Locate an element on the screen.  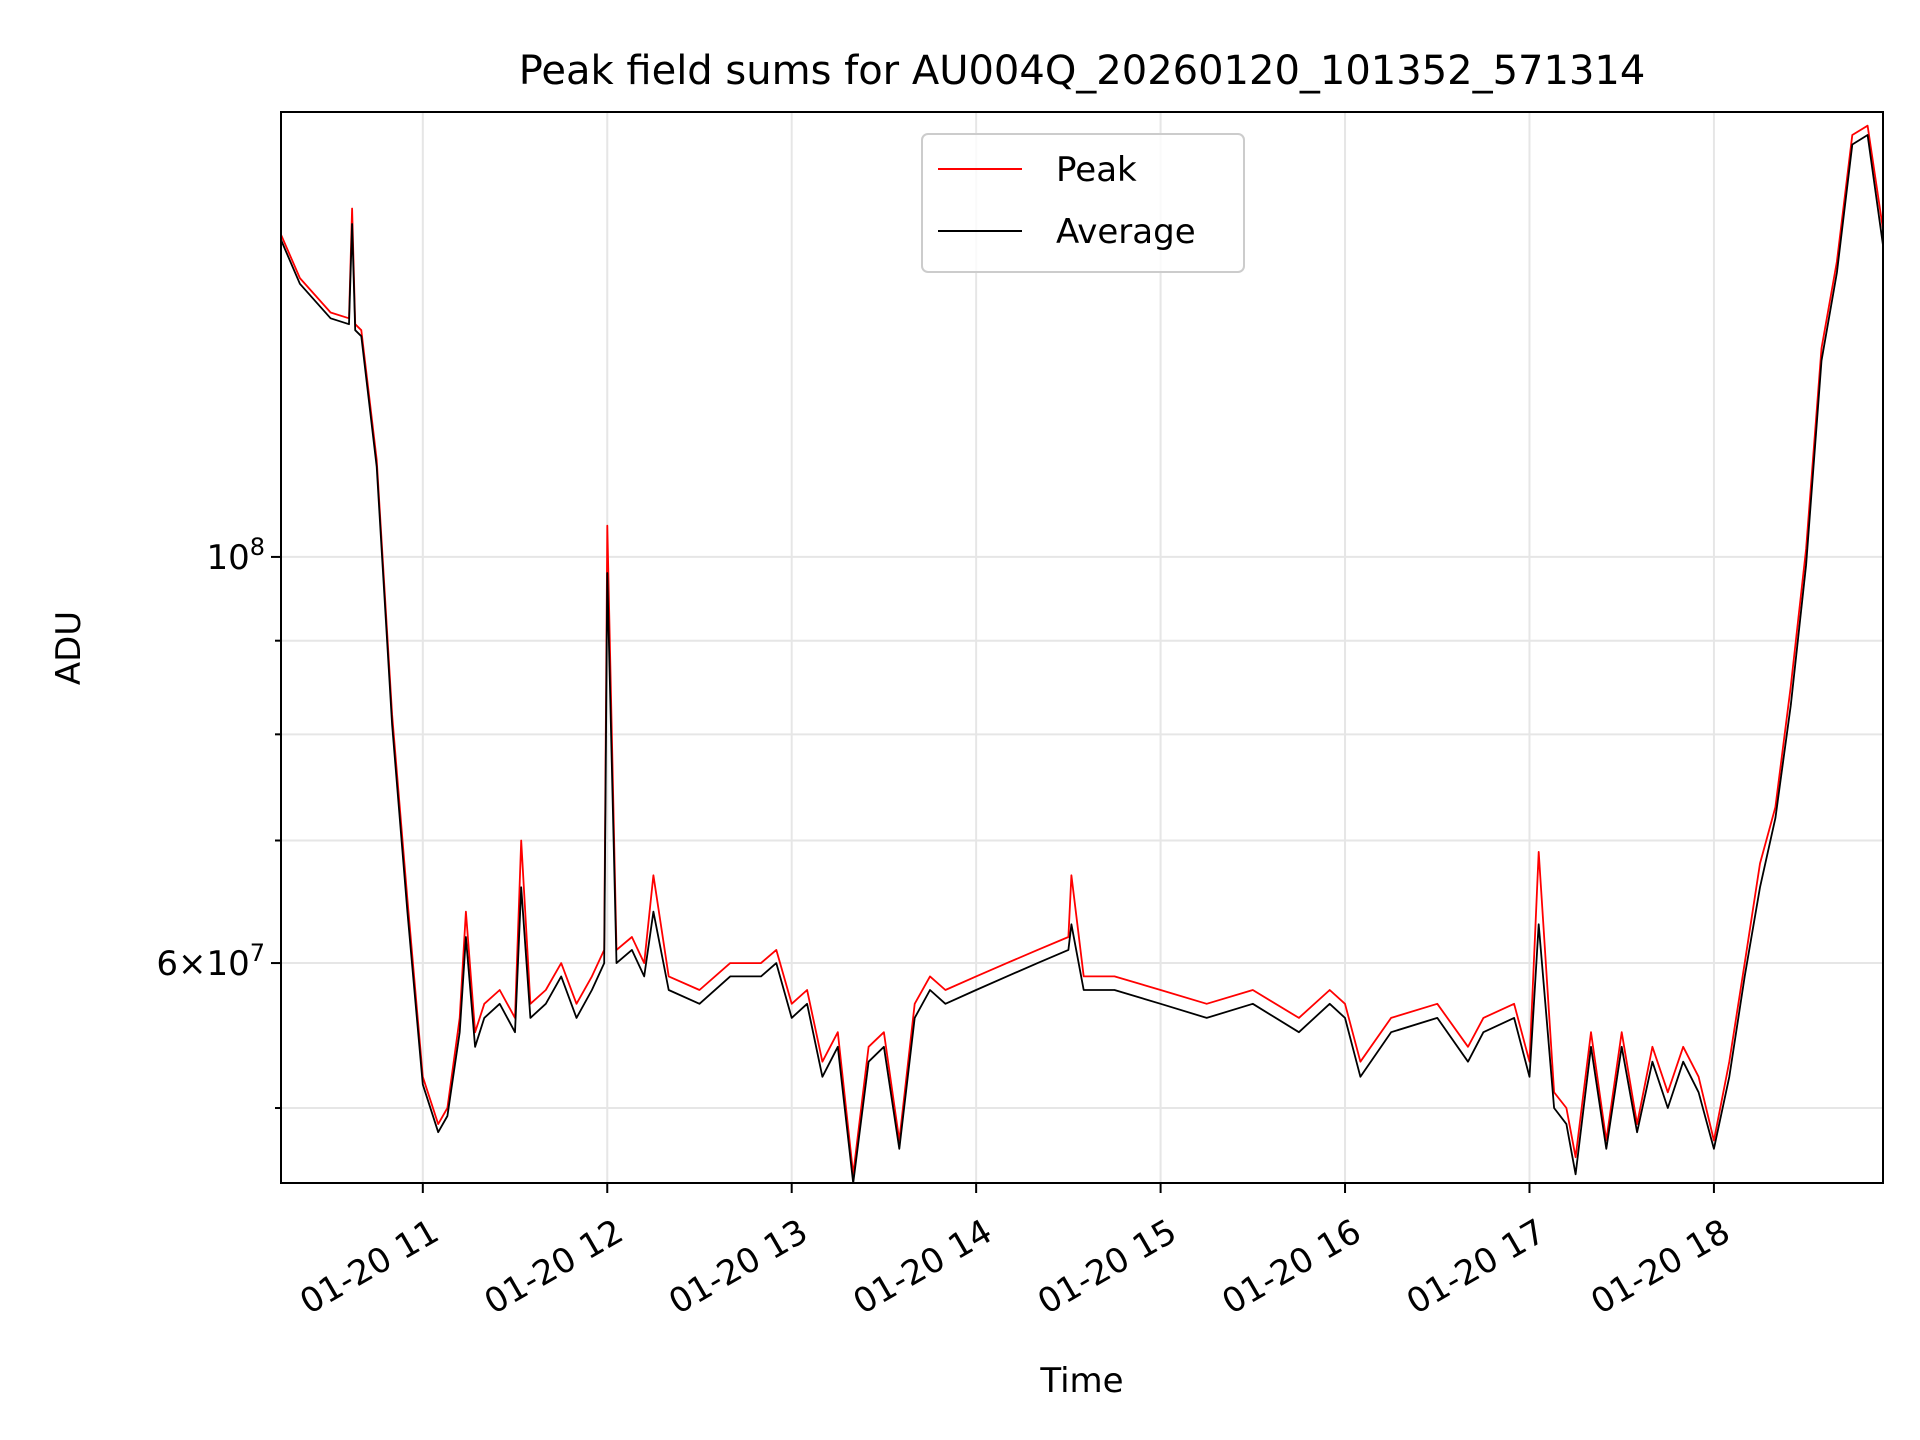
y-tick-label: 108 is located at coordinates (235, 555).